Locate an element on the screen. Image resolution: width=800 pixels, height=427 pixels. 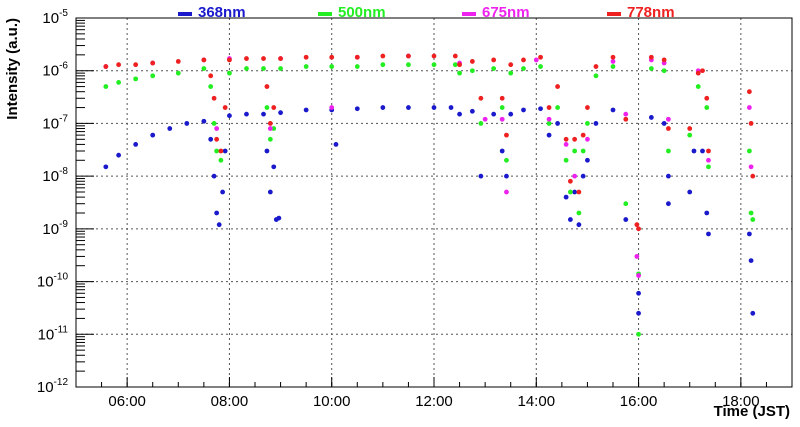
y-tick-labels: 10⁻¹² 10⁻¹¹ 10⁻¹⁰ 10⁻⁹ 10⁻⁸ 10⁻⁷ 10⁻⁶ 10⁻⁵ is located at coordinates (53, 202).